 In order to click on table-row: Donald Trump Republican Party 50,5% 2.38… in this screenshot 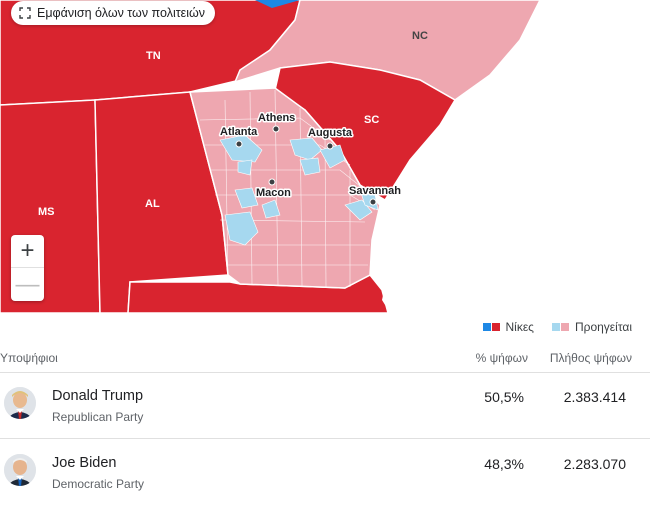, I will do `click(325, 406)`.